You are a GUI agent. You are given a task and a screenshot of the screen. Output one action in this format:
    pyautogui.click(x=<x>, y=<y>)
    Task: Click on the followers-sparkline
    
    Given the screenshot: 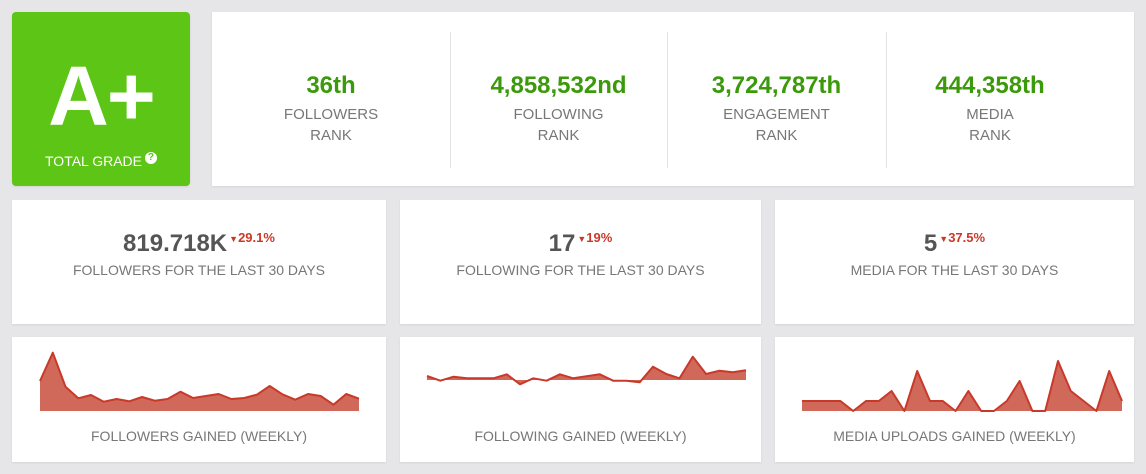 What is the action you would take?
    pyautogui.click(x=199, y=381)
    